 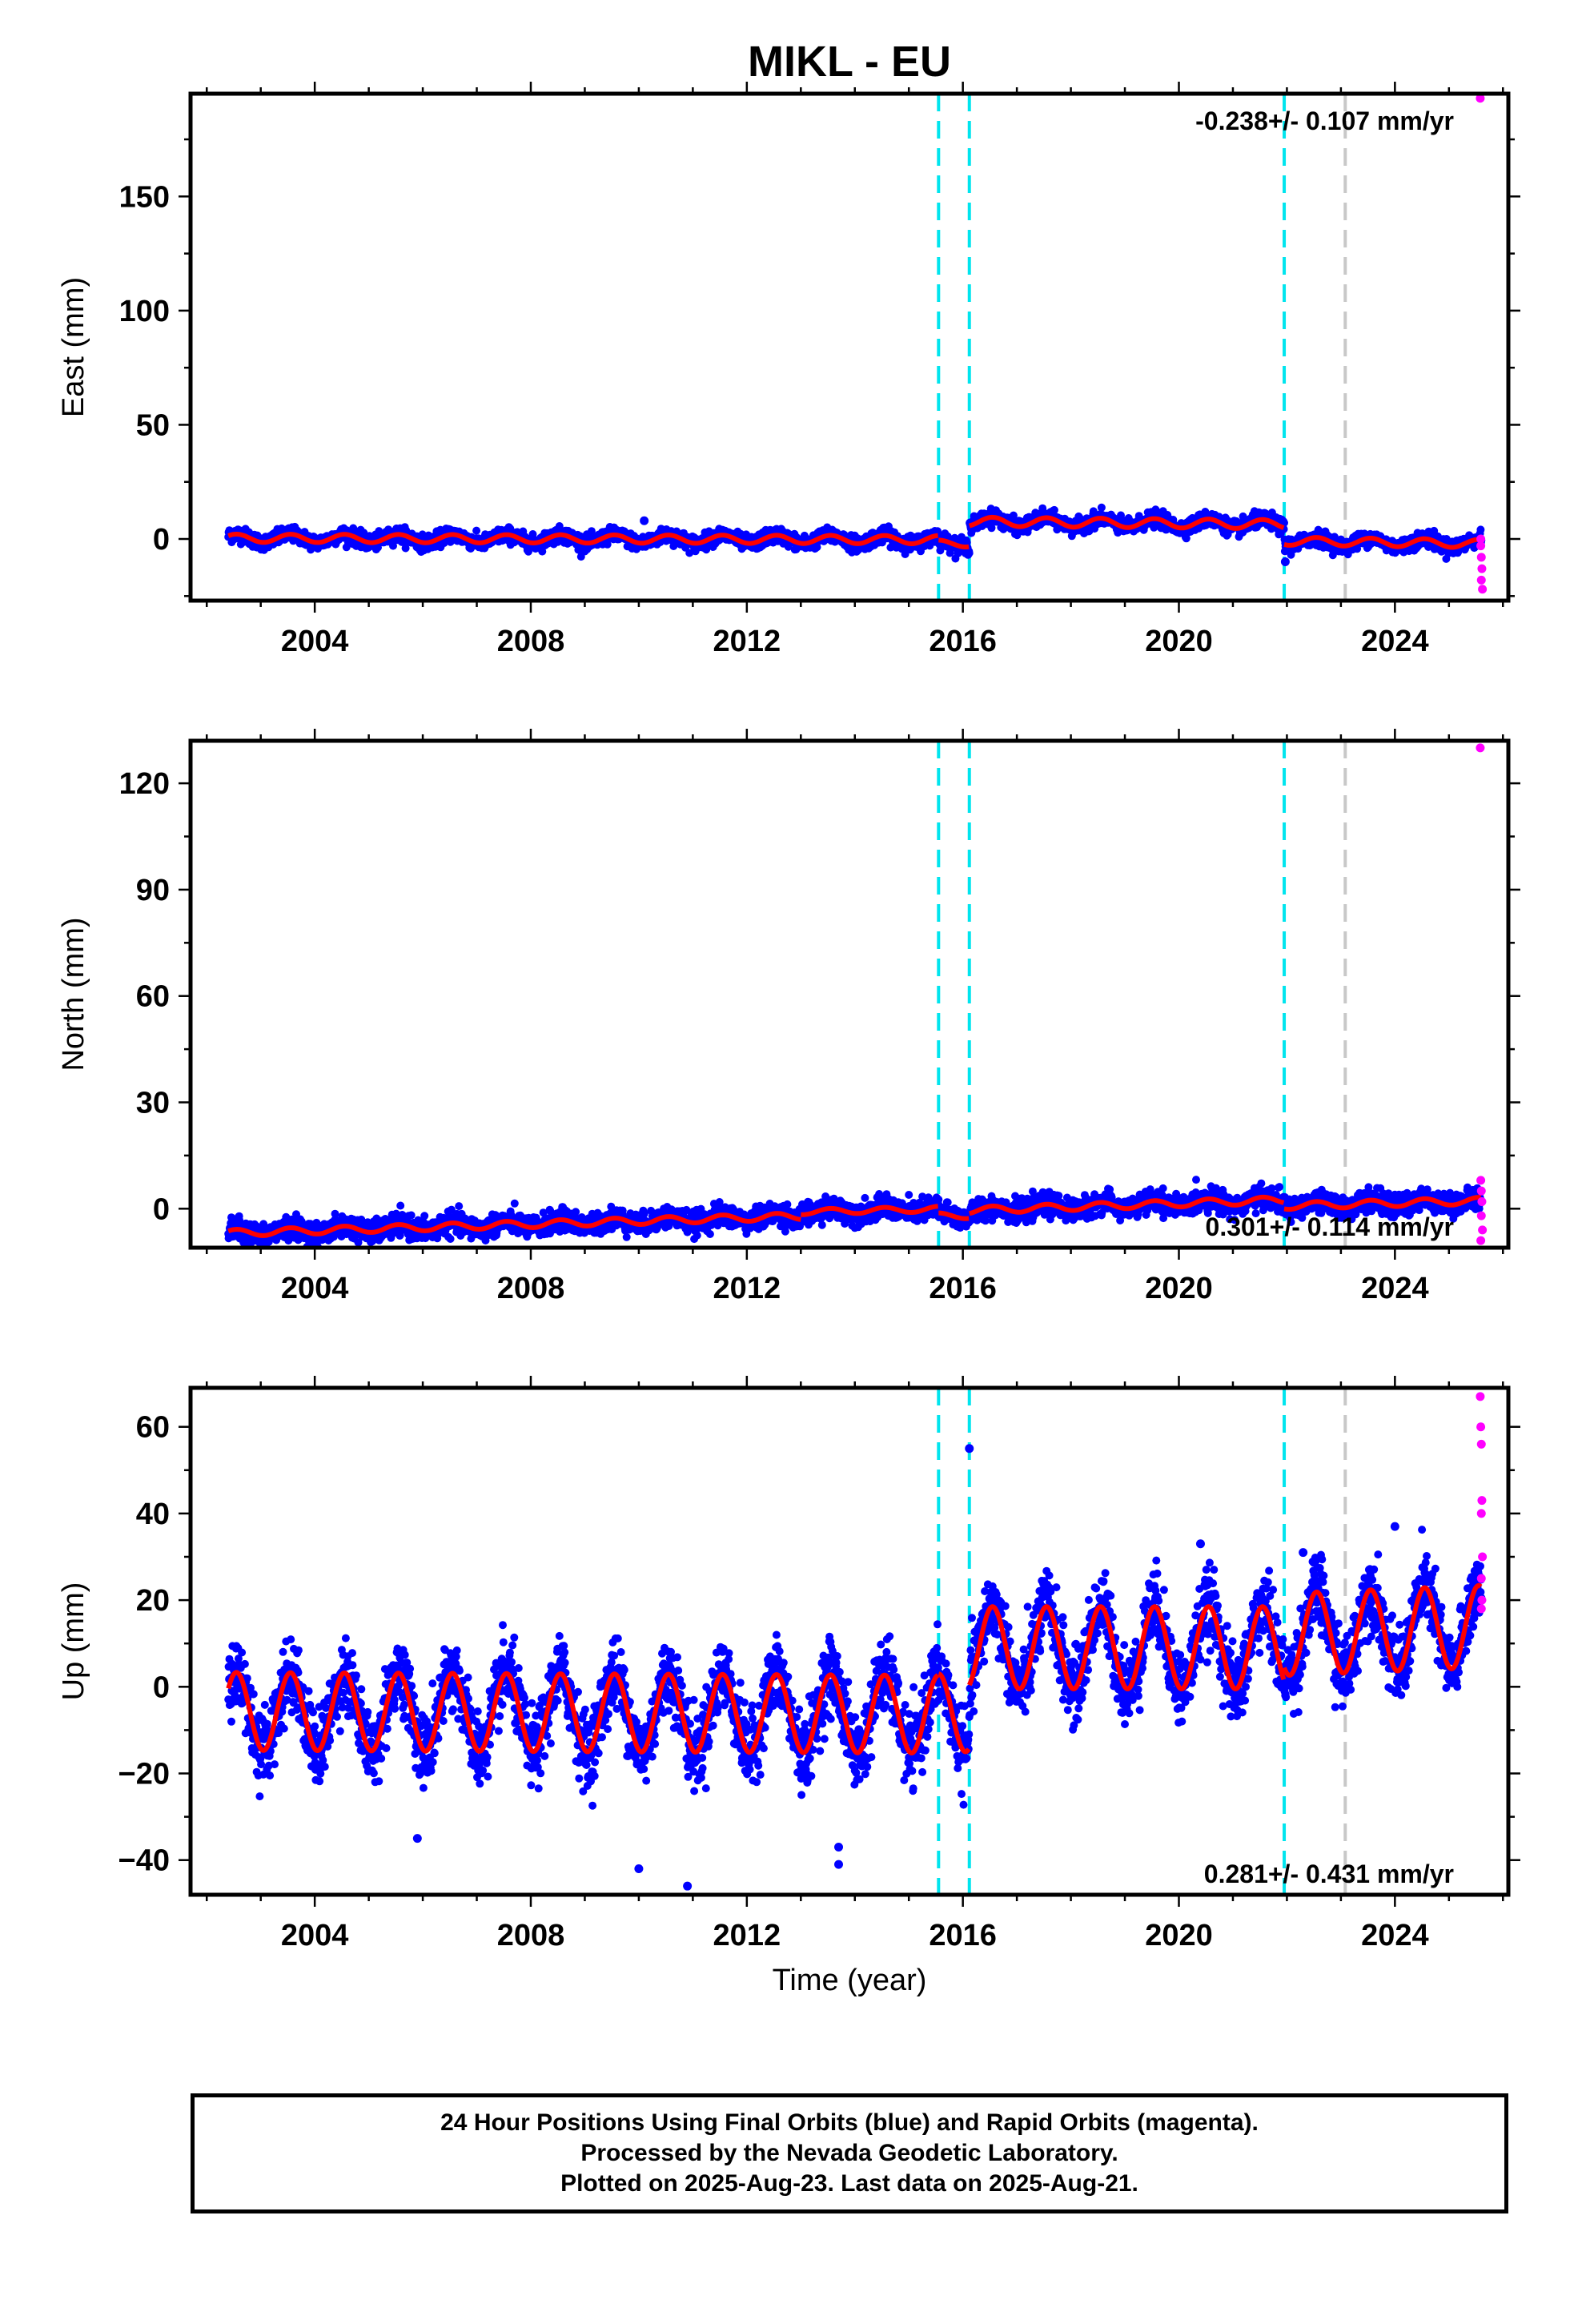 I want to click on final-orbit-points, so click(x=855, y=535).